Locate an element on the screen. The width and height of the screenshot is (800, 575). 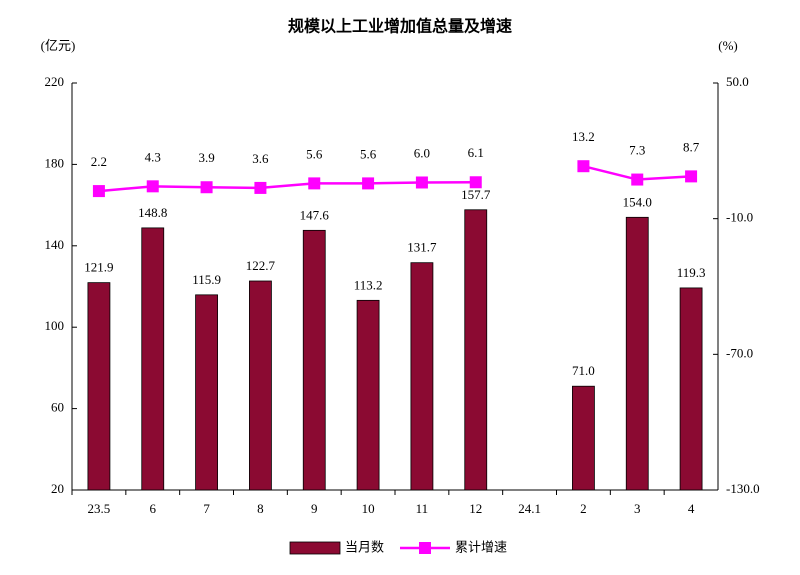
y-tick-label: 100 is located at coordinates (55, 325).